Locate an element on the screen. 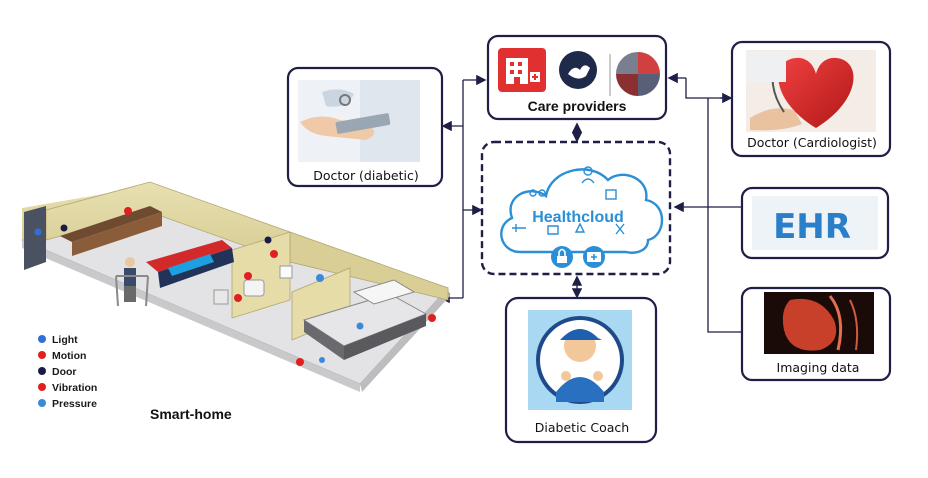 This screenshot has height=478, width=928. legend-item: Motion is located at coordinates (62, 356).